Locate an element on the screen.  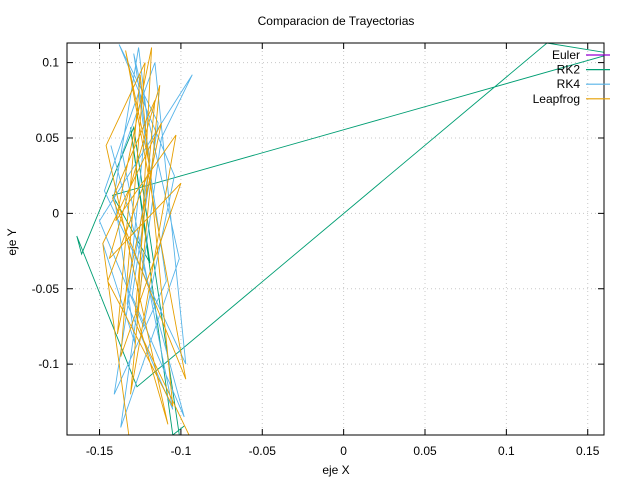
y-tick-label: 0.1 is located at coordinates (50, 63).